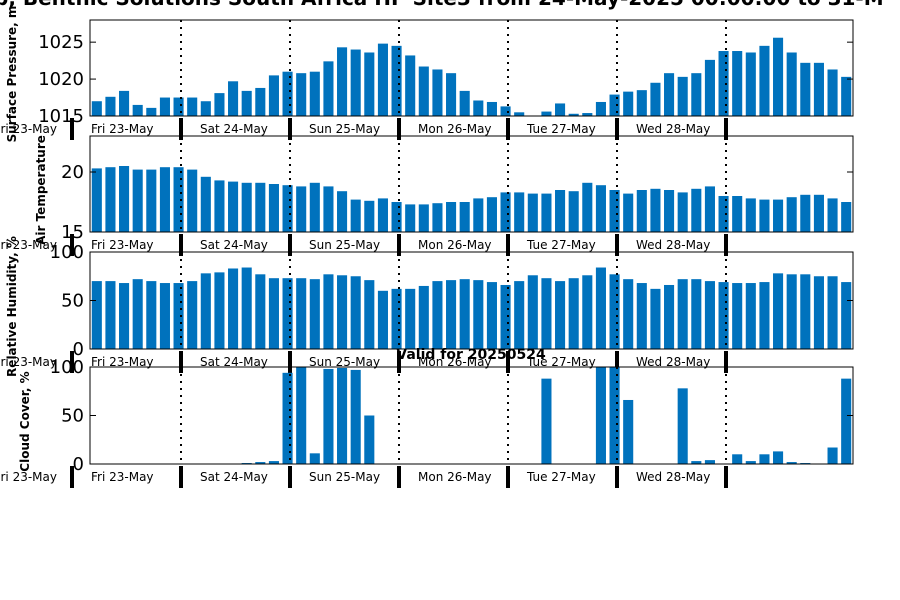 Image resolution: width=900 pixels, height=600 pixels. What do you see at coordinates (12, 306) in the screenshot?
I see `y-axis-label: Relative Humidity, %` at bounding box center [12, 306].